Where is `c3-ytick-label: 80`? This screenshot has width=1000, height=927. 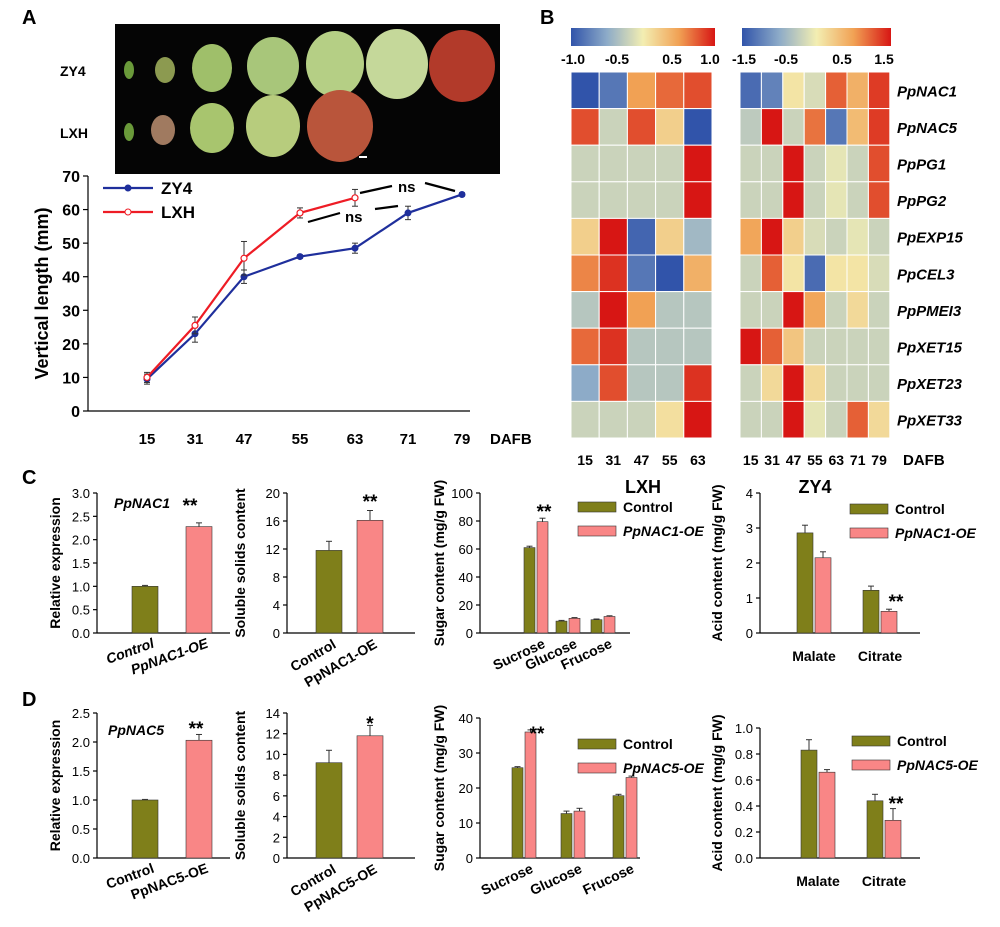
c3-ytick-label: 80 is located at coordinates (466, 521).